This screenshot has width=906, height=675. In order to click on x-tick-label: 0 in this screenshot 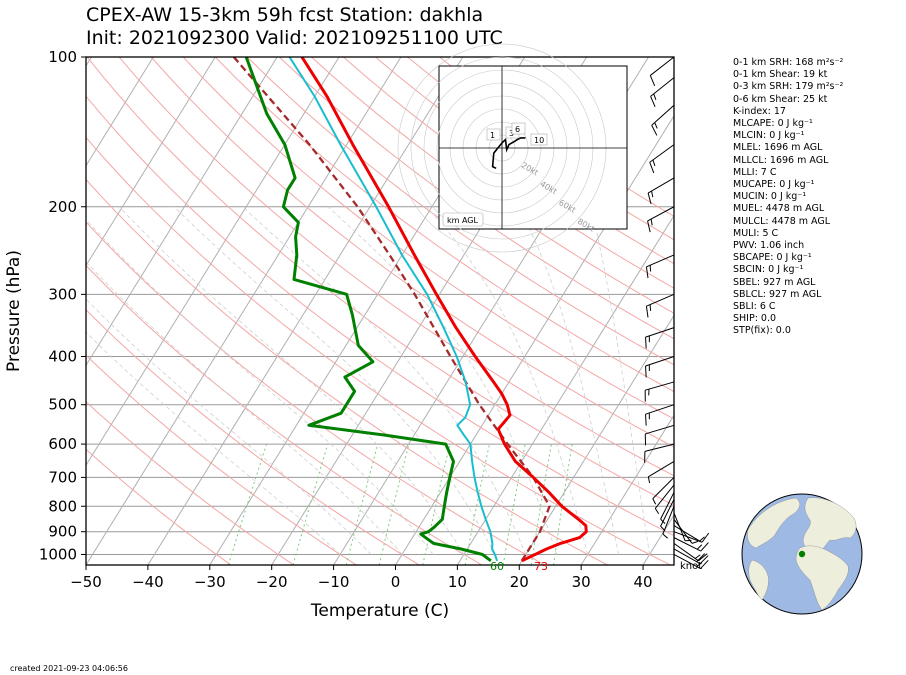, I will do `click(396, 582)`.